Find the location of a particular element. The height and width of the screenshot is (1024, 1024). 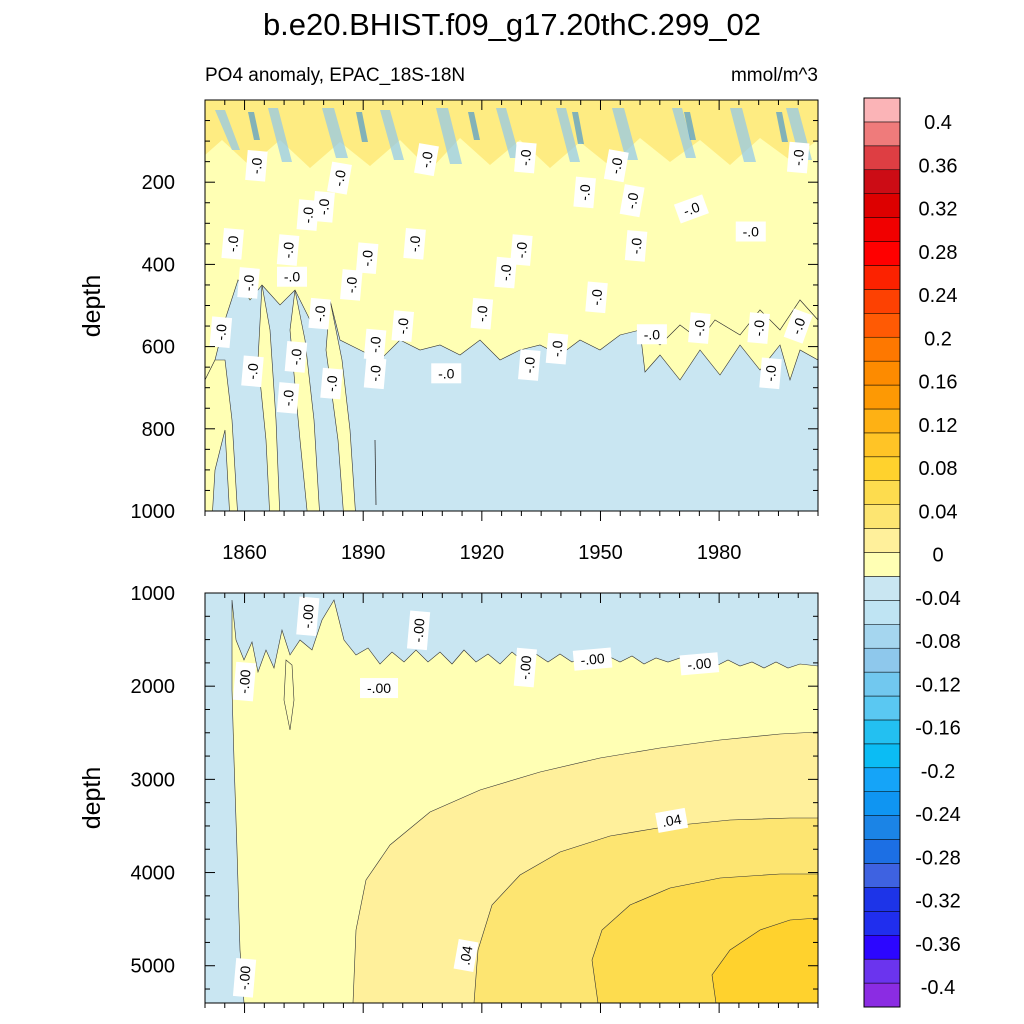

y-tick-label: 3000 is located at coordinates (153, 780).